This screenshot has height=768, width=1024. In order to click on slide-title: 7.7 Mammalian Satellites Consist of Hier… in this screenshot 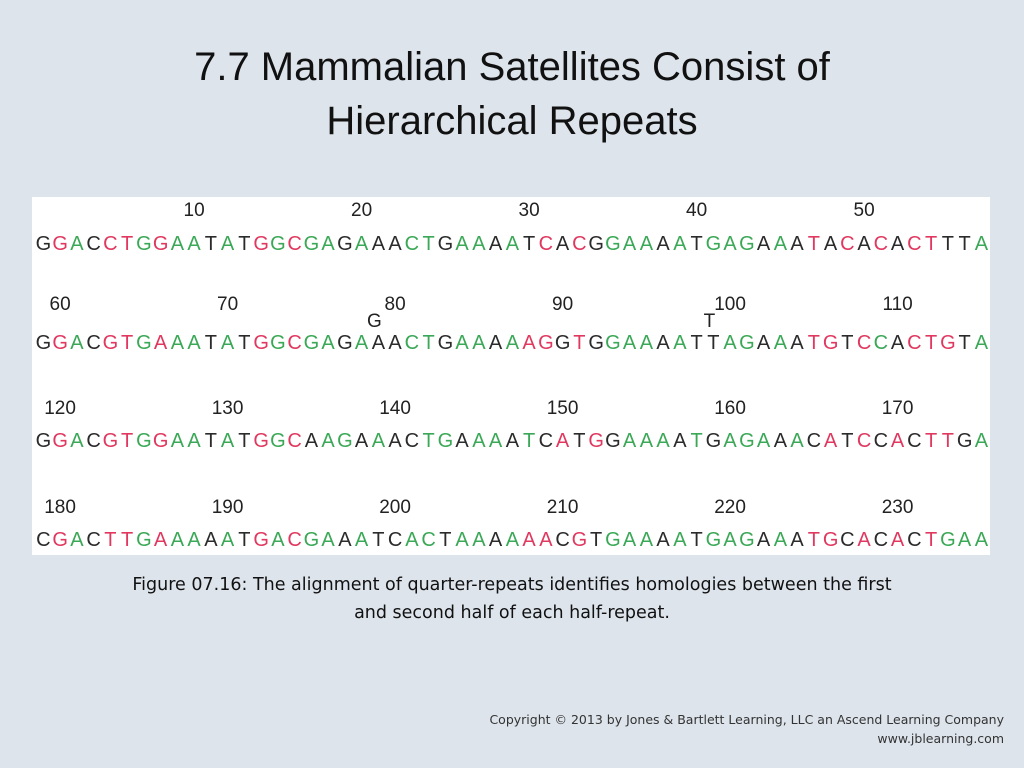, I will do `click(512, 94)`.